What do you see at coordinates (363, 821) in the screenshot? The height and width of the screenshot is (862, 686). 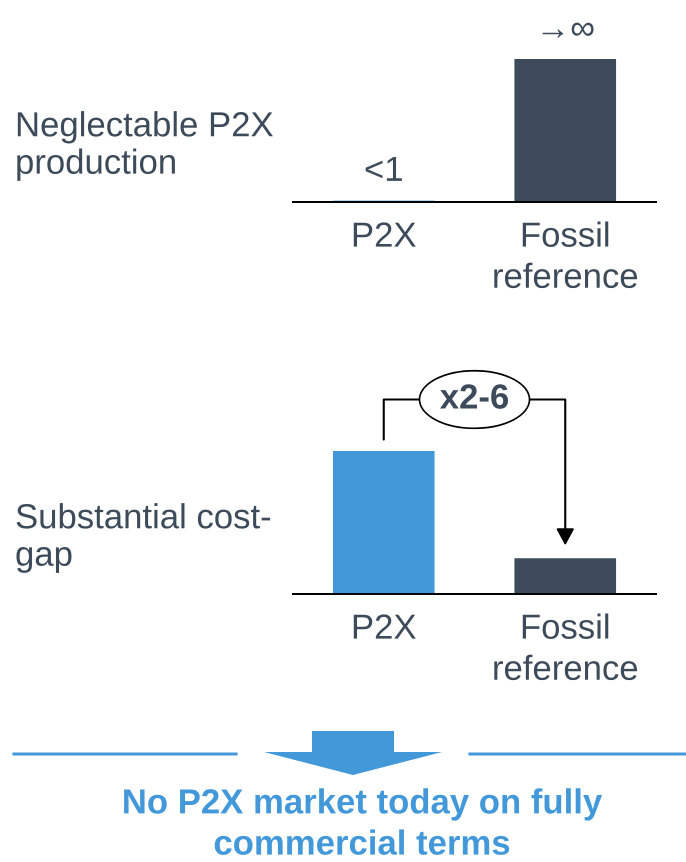 I see `text: No P2X market today on fully commercial terms` at bounding box center [363, 821].